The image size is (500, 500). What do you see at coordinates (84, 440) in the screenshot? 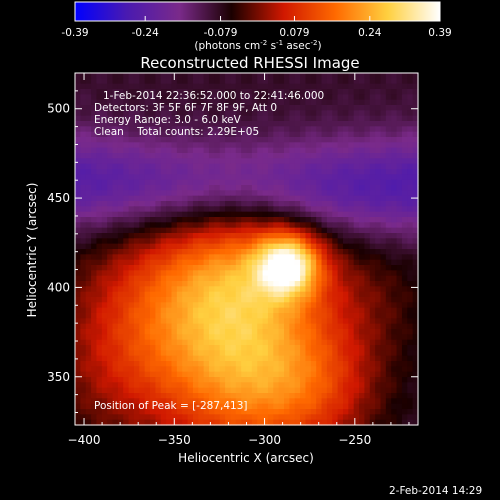
I see `x-tick-label: −400` at bounding box center [84, 440].